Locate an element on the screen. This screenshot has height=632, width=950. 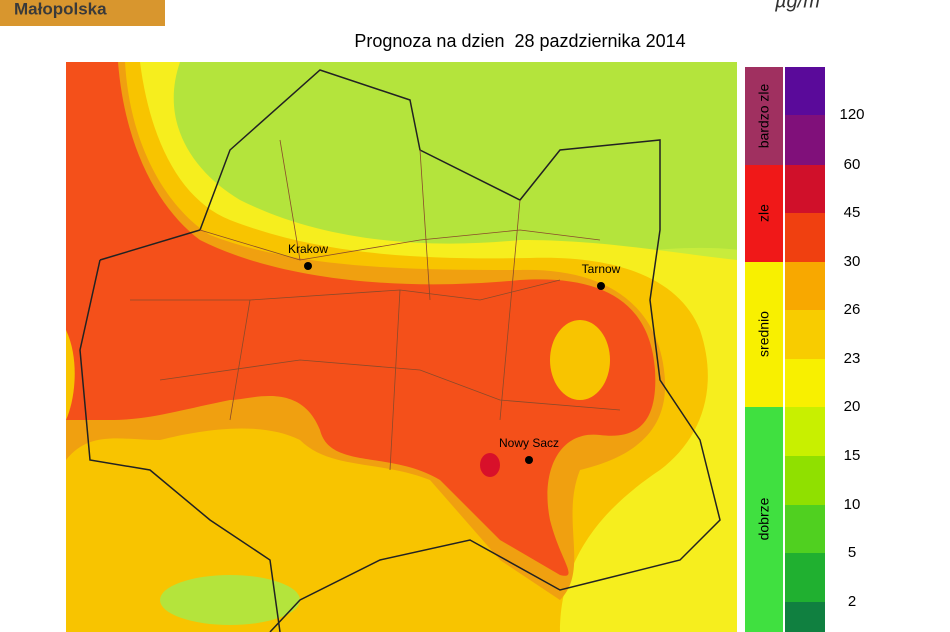
legend-tick-label: 45 is located at coordinates (852, 212).